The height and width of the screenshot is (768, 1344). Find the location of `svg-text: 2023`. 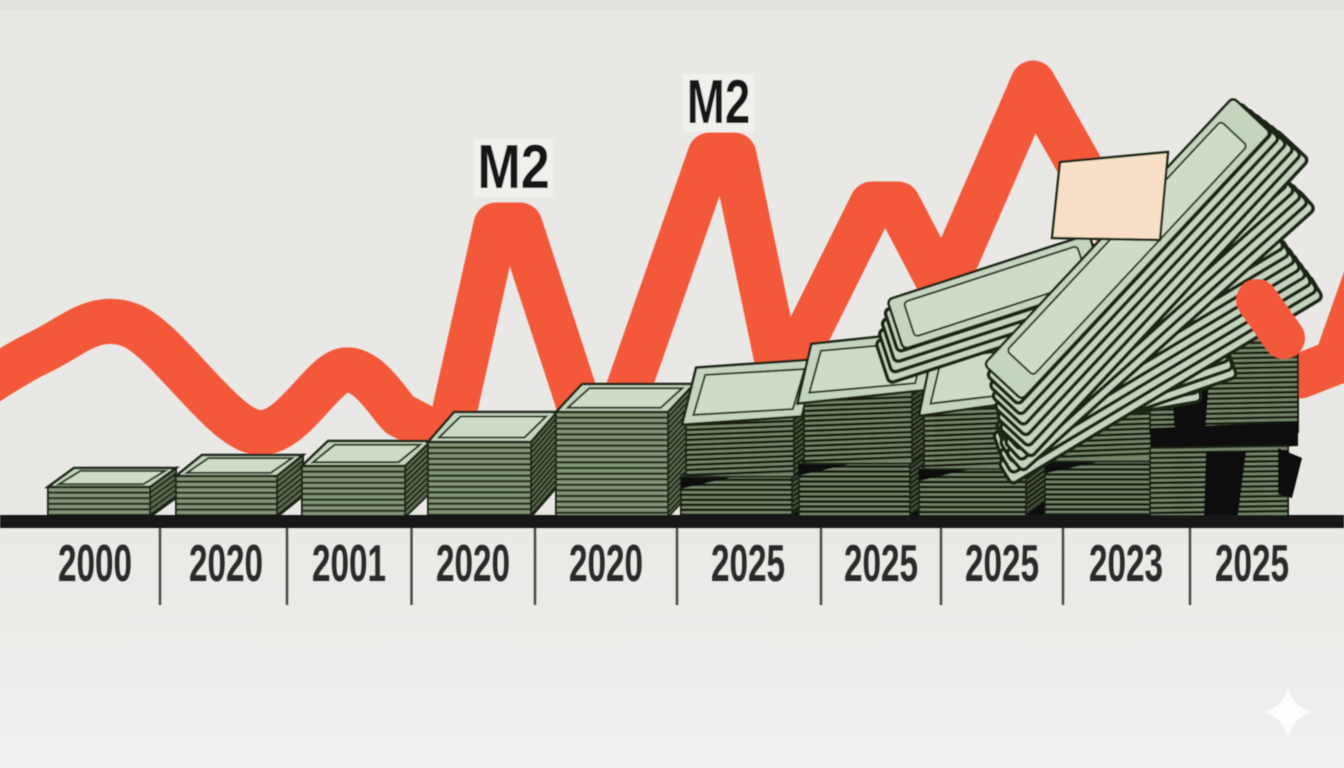

svg-text: 2023 is located at coordinates (1126, 564).